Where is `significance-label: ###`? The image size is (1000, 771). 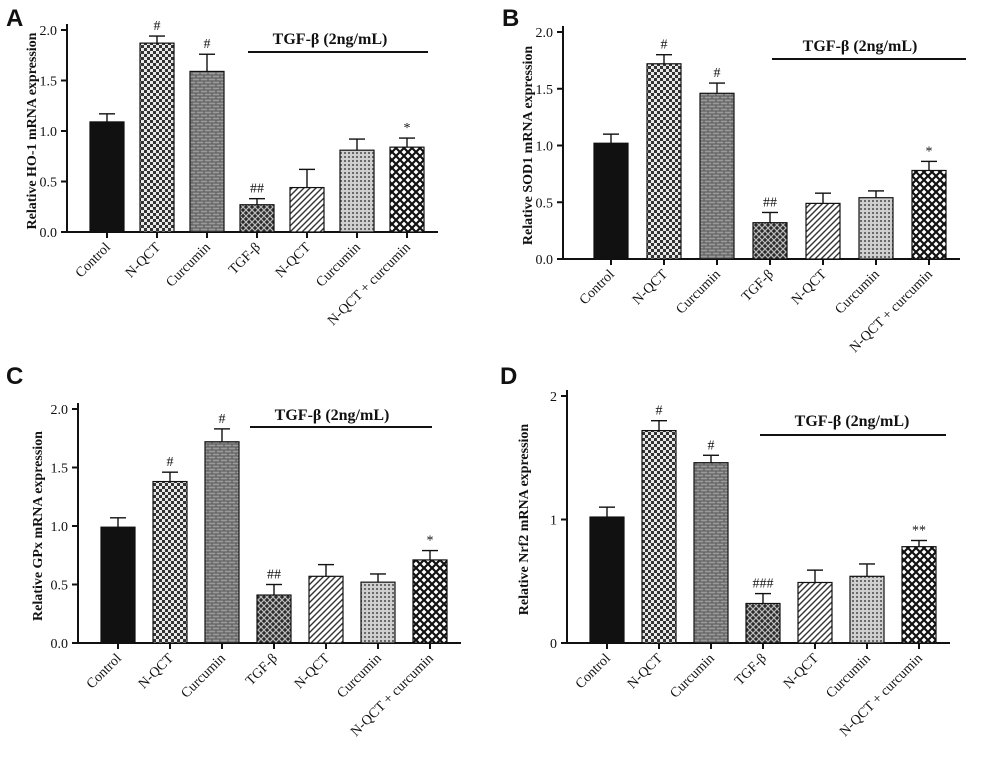 significance-label: ### is located at coordinates (763, 584).